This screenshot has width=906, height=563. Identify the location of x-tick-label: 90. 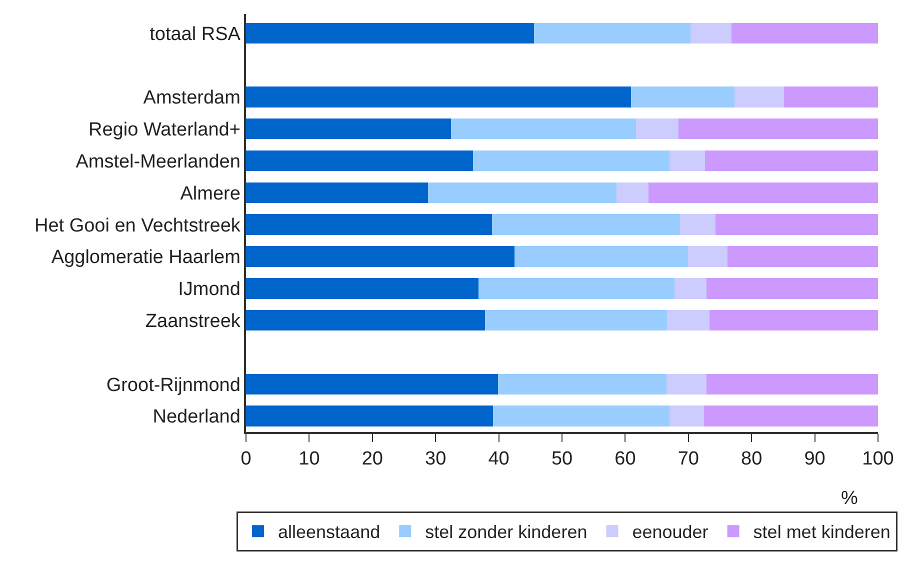
(815, 459).